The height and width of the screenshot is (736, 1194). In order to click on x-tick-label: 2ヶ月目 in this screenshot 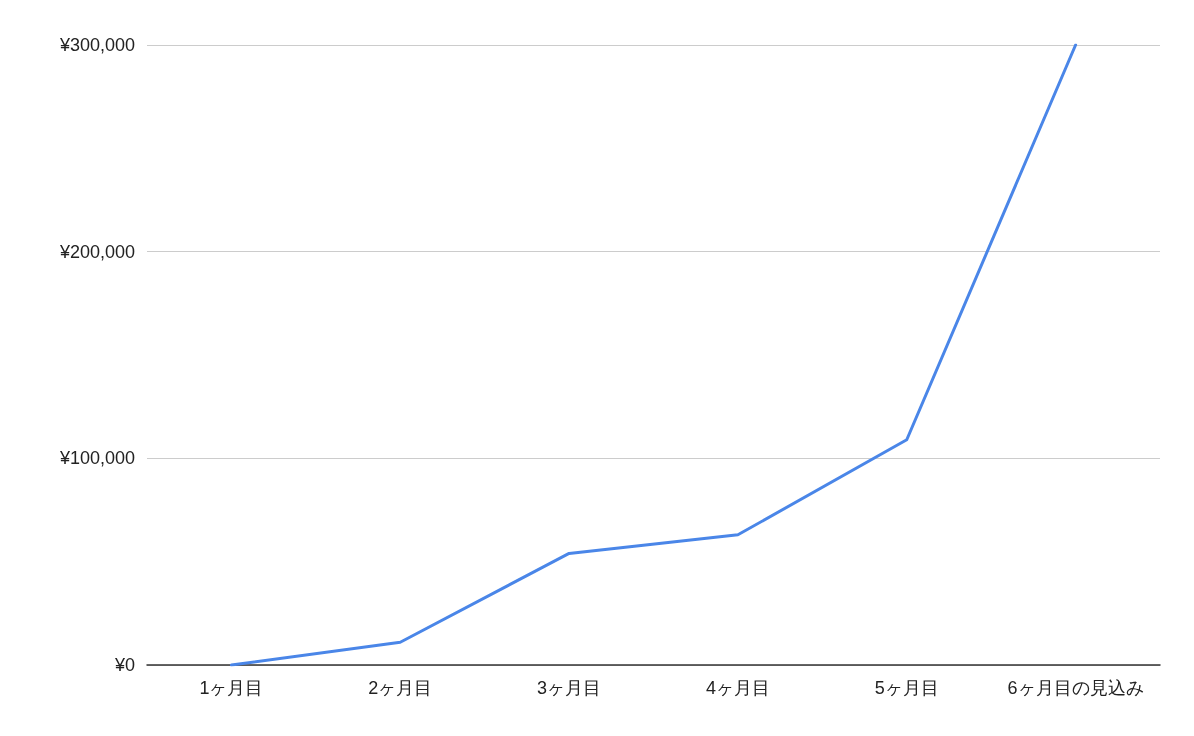, I will do `click(400, 688)`.